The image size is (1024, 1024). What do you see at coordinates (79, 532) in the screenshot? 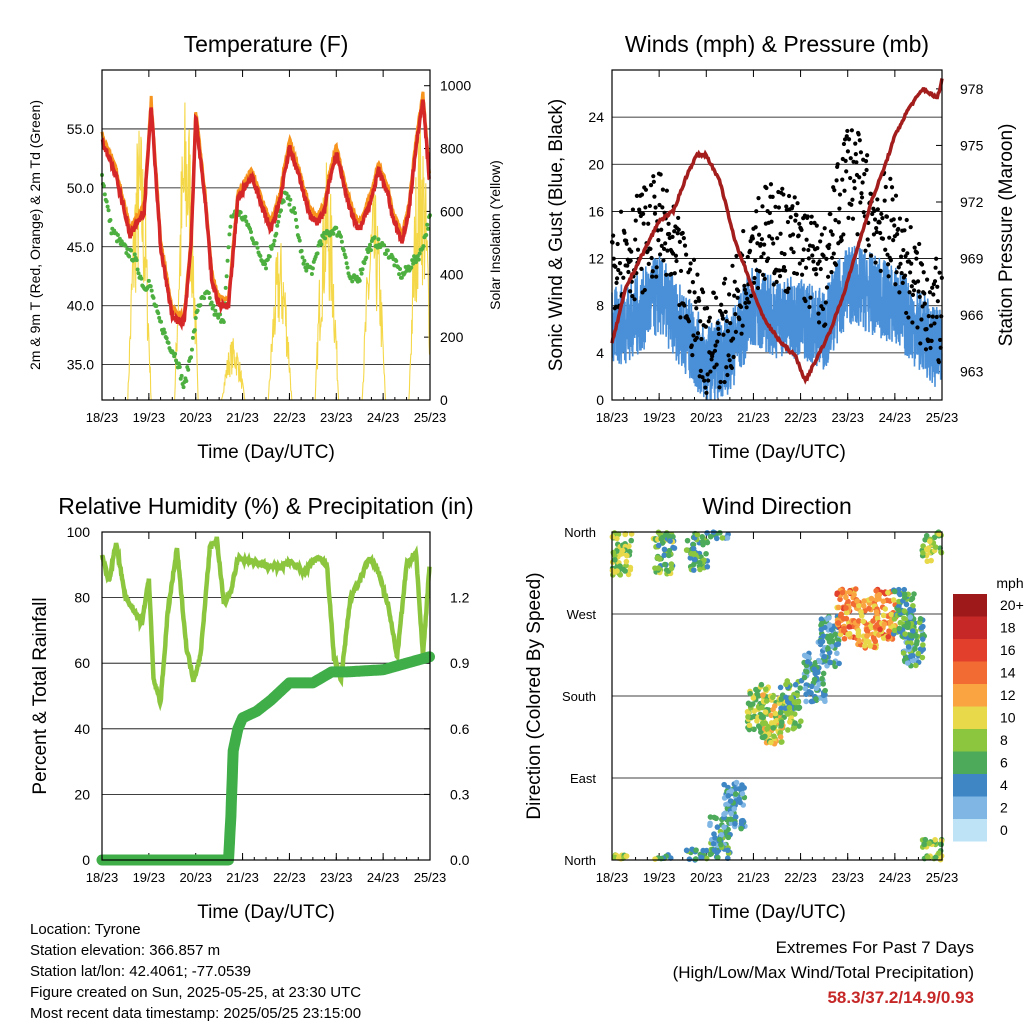
I see `y-tick-label: 100` at bounding box center [79, 532].